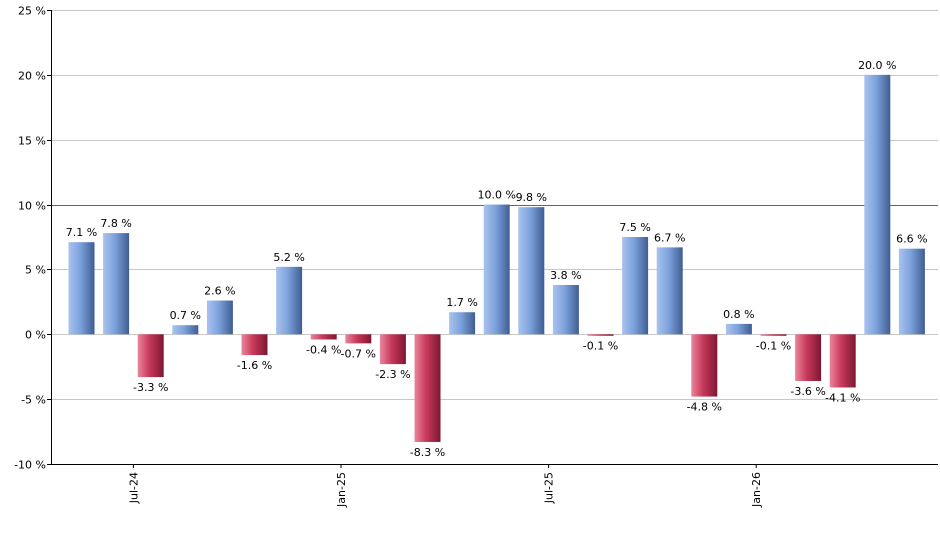 The image size is (940, 550). What do you see at coordinates (115, 223) in the screenshot?
I see `data-label: 7.8 %` at bounding box center [115, 223].